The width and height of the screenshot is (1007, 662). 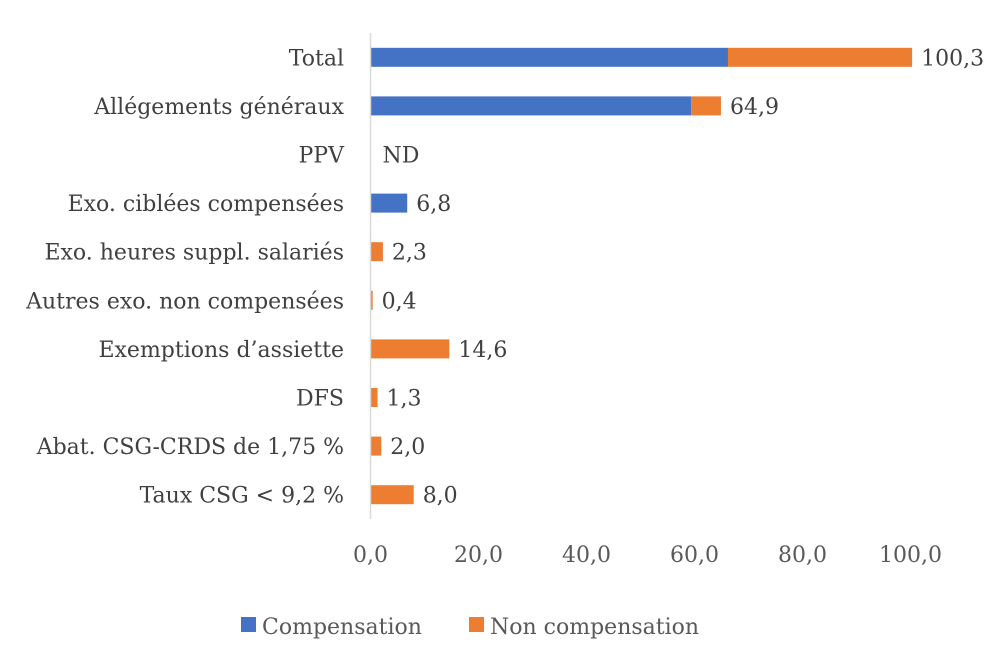 I want to click on data-label-exo-heures-suppl-salaries: 2,3, so click(x=409, y=253).